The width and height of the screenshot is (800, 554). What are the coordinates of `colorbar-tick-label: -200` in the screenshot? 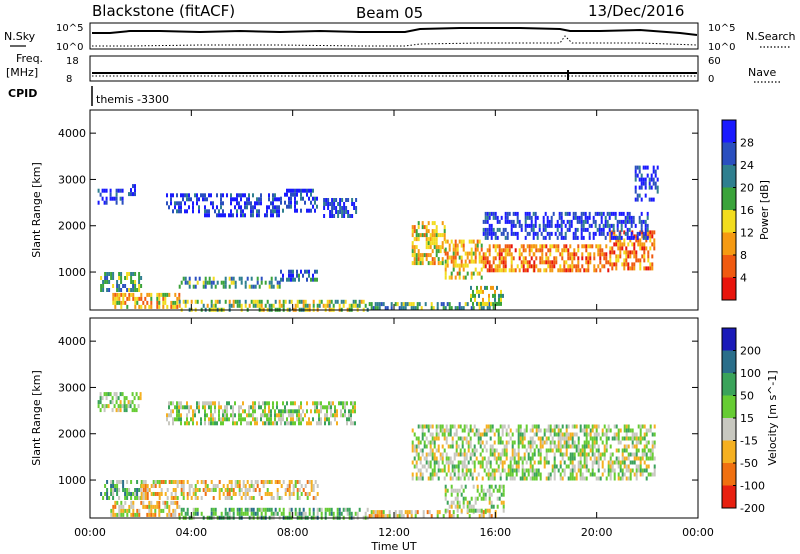 It's located at (752, 508).